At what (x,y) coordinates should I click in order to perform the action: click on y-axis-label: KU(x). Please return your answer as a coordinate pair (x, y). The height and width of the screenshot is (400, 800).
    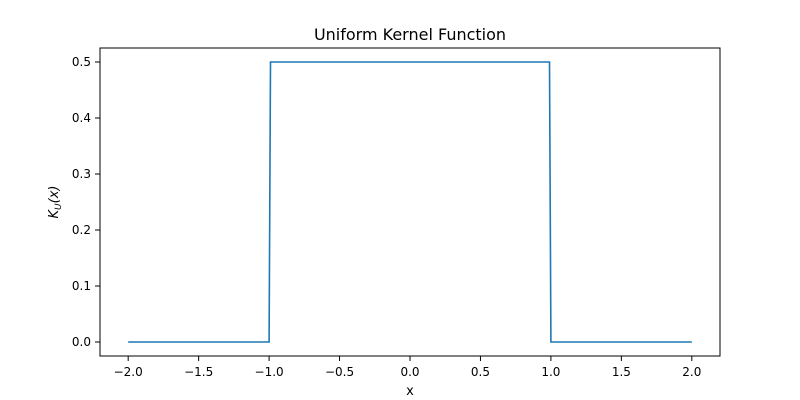
    Looking at the image, I should click on (55, 202).